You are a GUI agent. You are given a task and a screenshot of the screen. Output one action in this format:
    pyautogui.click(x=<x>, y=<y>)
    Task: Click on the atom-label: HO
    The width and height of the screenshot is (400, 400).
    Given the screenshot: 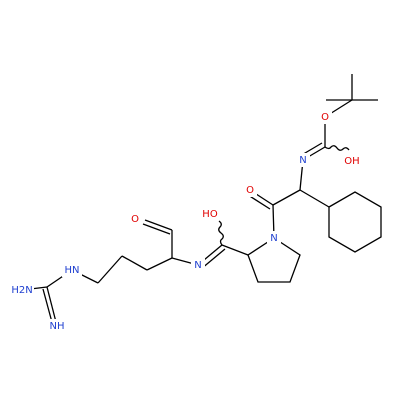 What is the action you would take?
    pyautogui.click(x=210, y=214)
    